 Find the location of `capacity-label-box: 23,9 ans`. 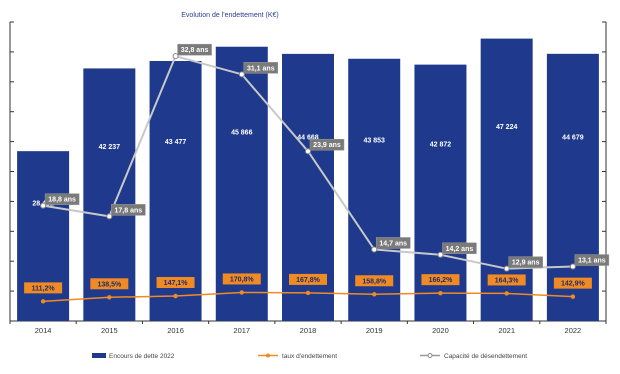

capacity-label-box: 23,9 ans is located at coordinates (327, 144).